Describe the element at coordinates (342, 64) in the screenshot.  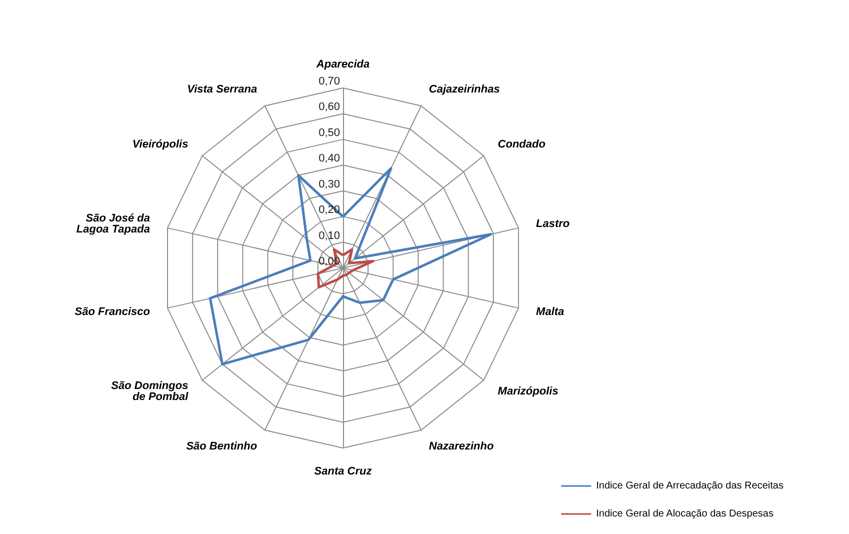
I see `spoke-label: Aparecida` at that location.